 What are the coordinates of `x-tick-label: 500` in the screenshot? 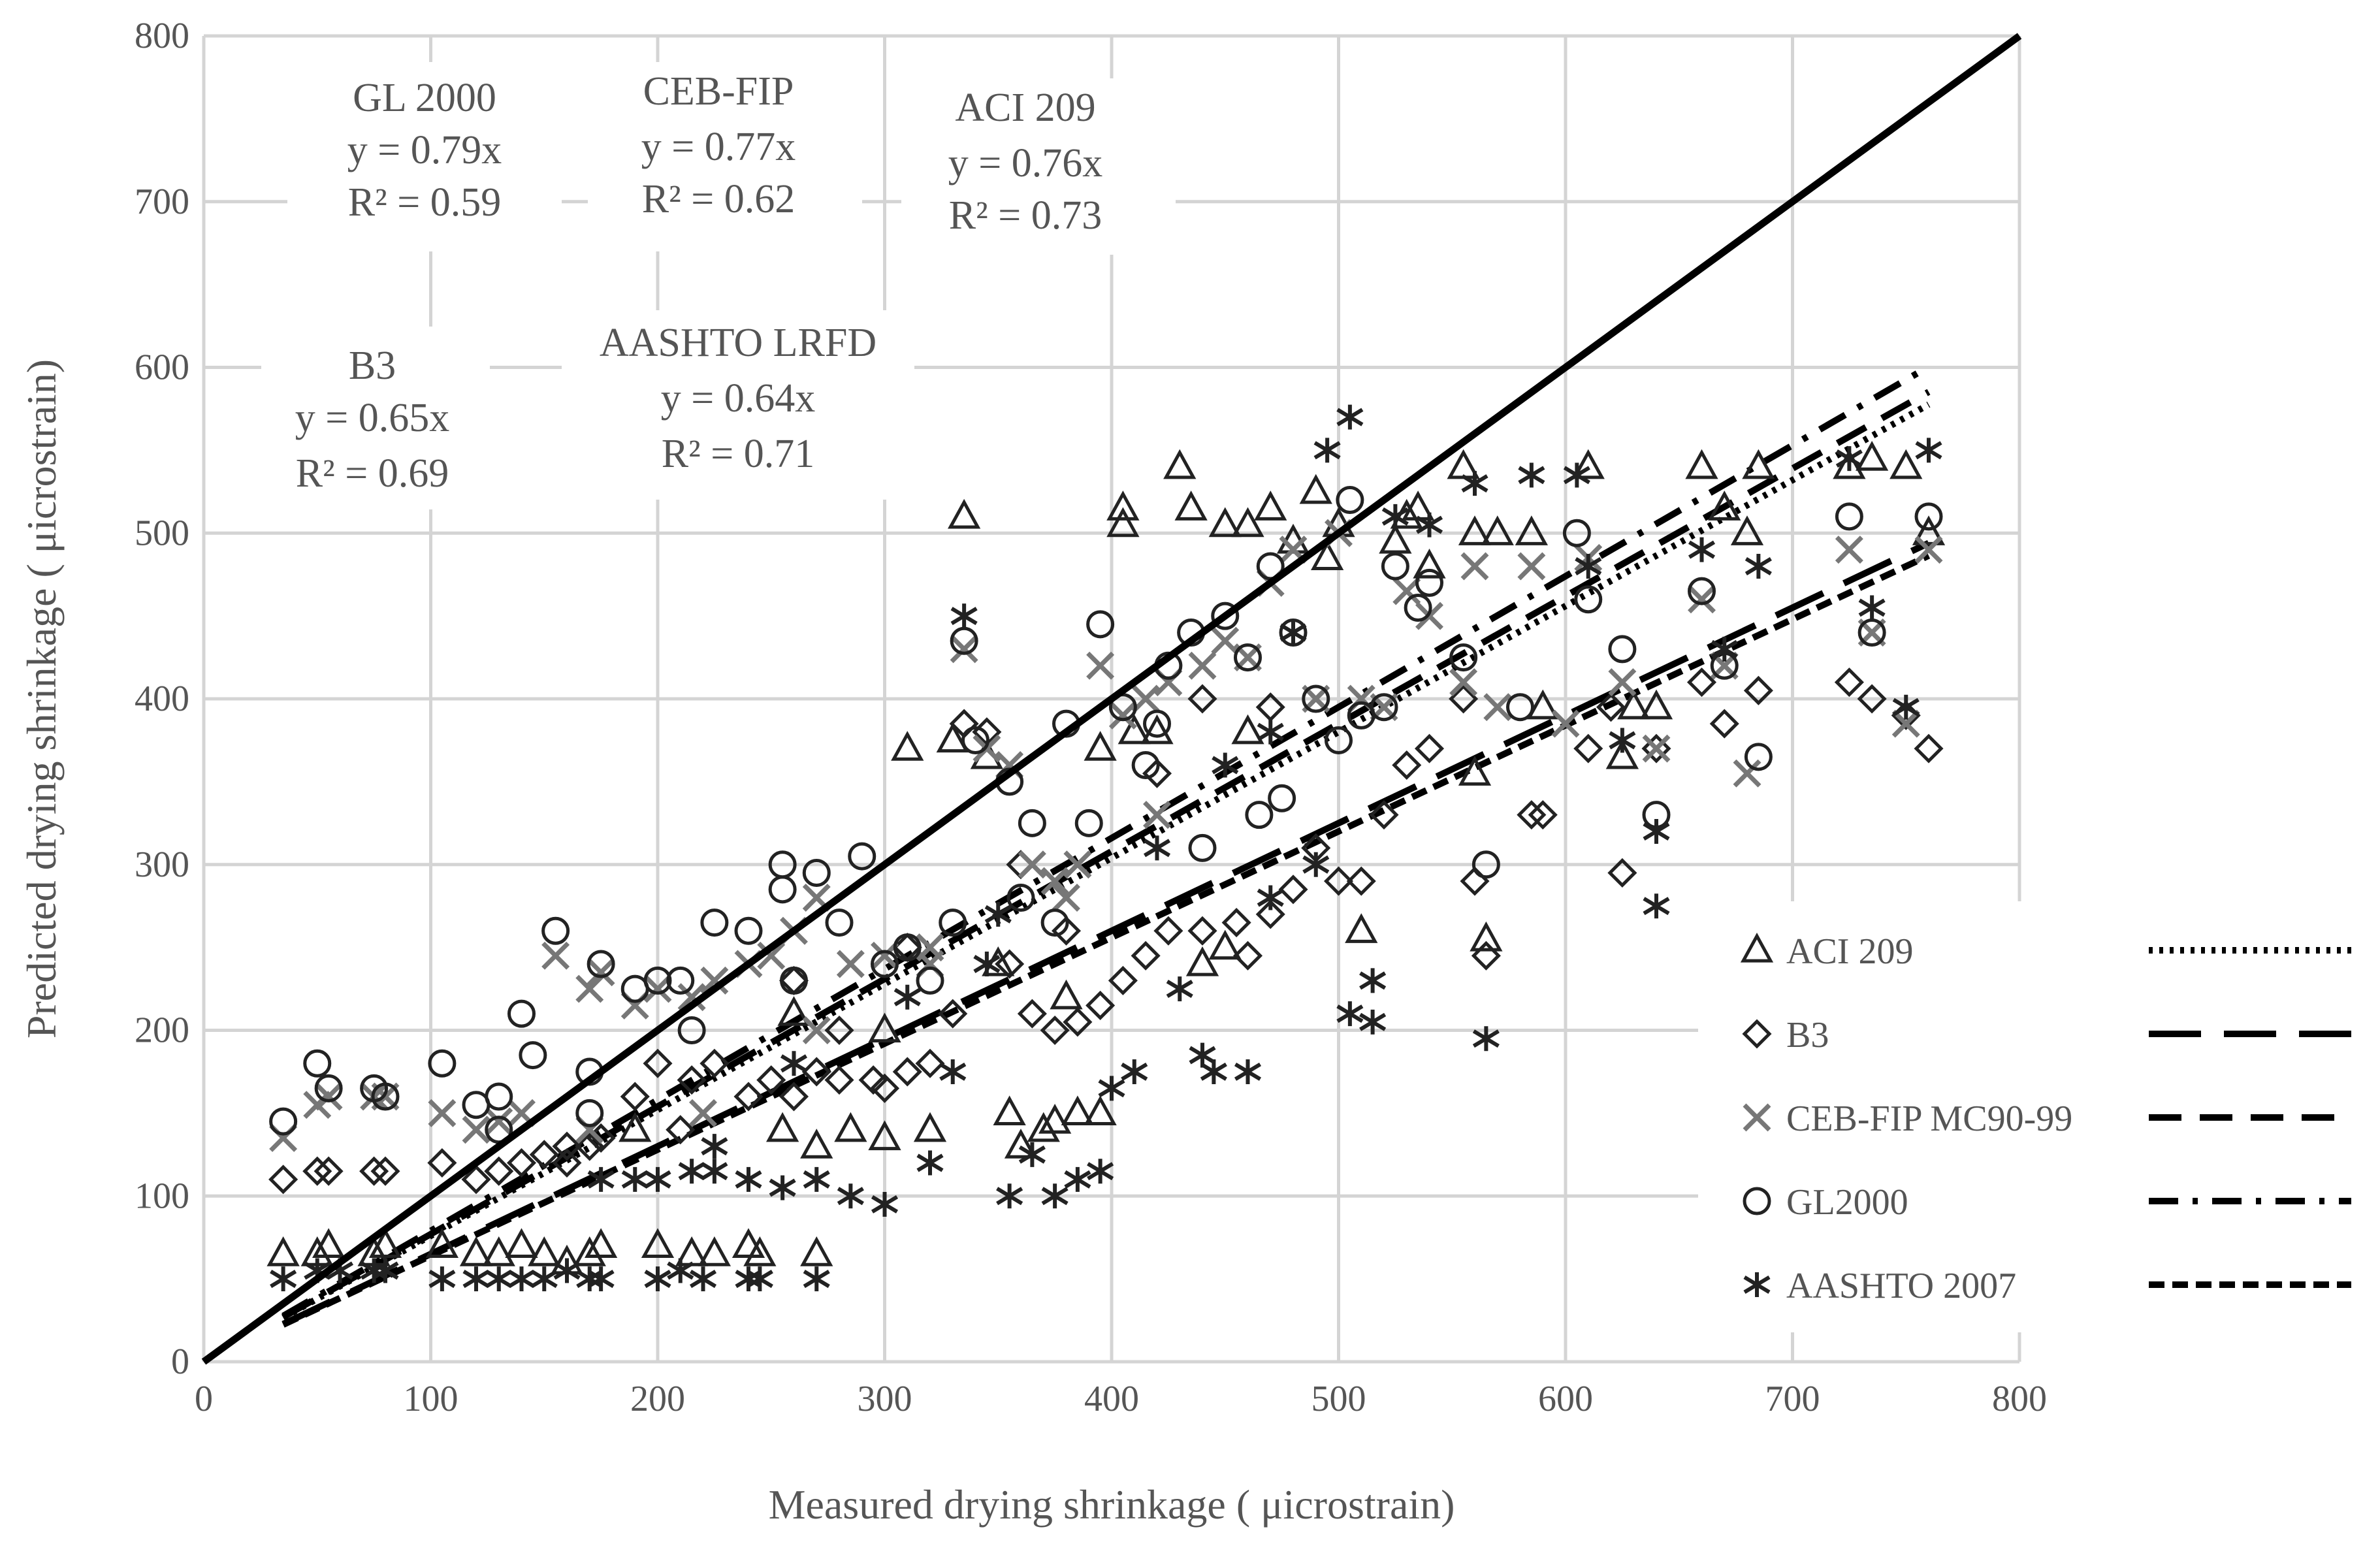 It's located at (1338, 1399).